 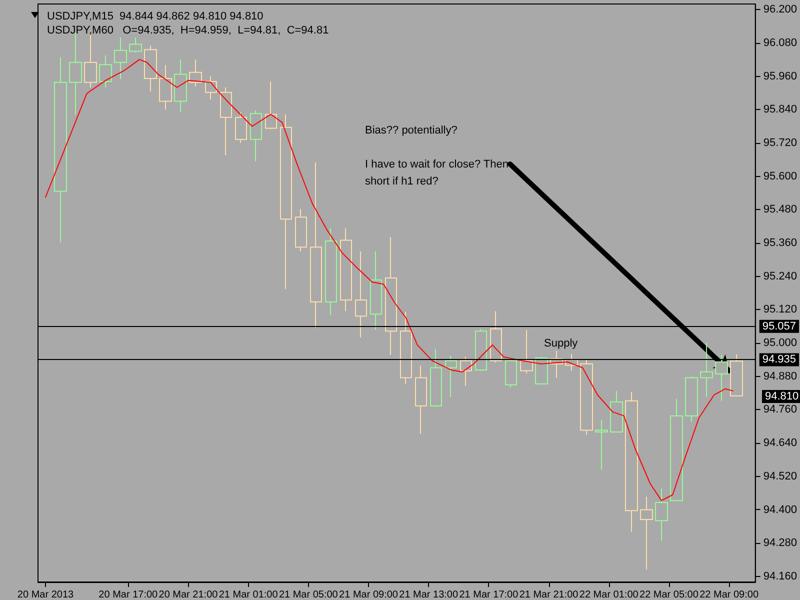 I want to click on text: USDJPY,M60 O=94.935, H=94.959, L=94.81, C=94.81, so click(x=188, y=30).